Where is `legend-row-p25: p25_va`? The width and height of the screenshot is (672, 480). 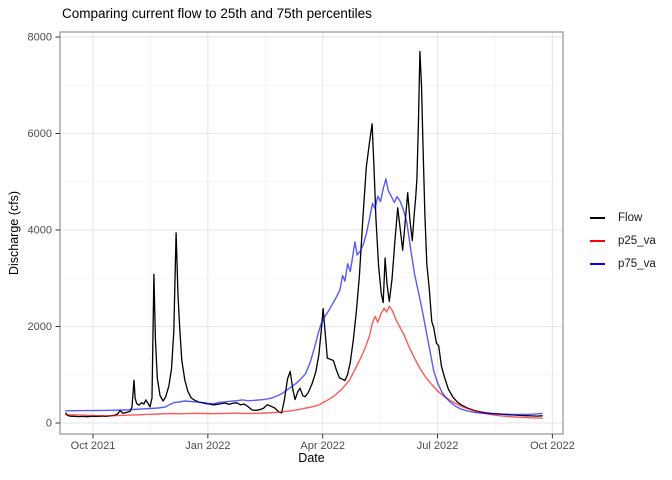 legend-row-p25: p25_va is located at coordinates (623, 240).